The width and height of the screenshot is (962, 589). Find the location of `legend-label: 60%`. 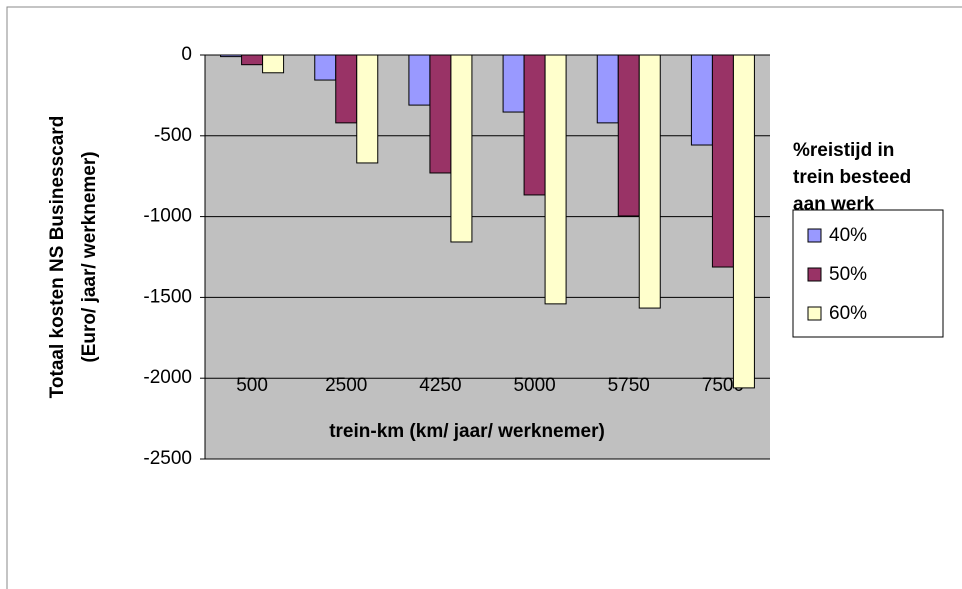

legend-label: 60% is located at coordinates (848, 313).